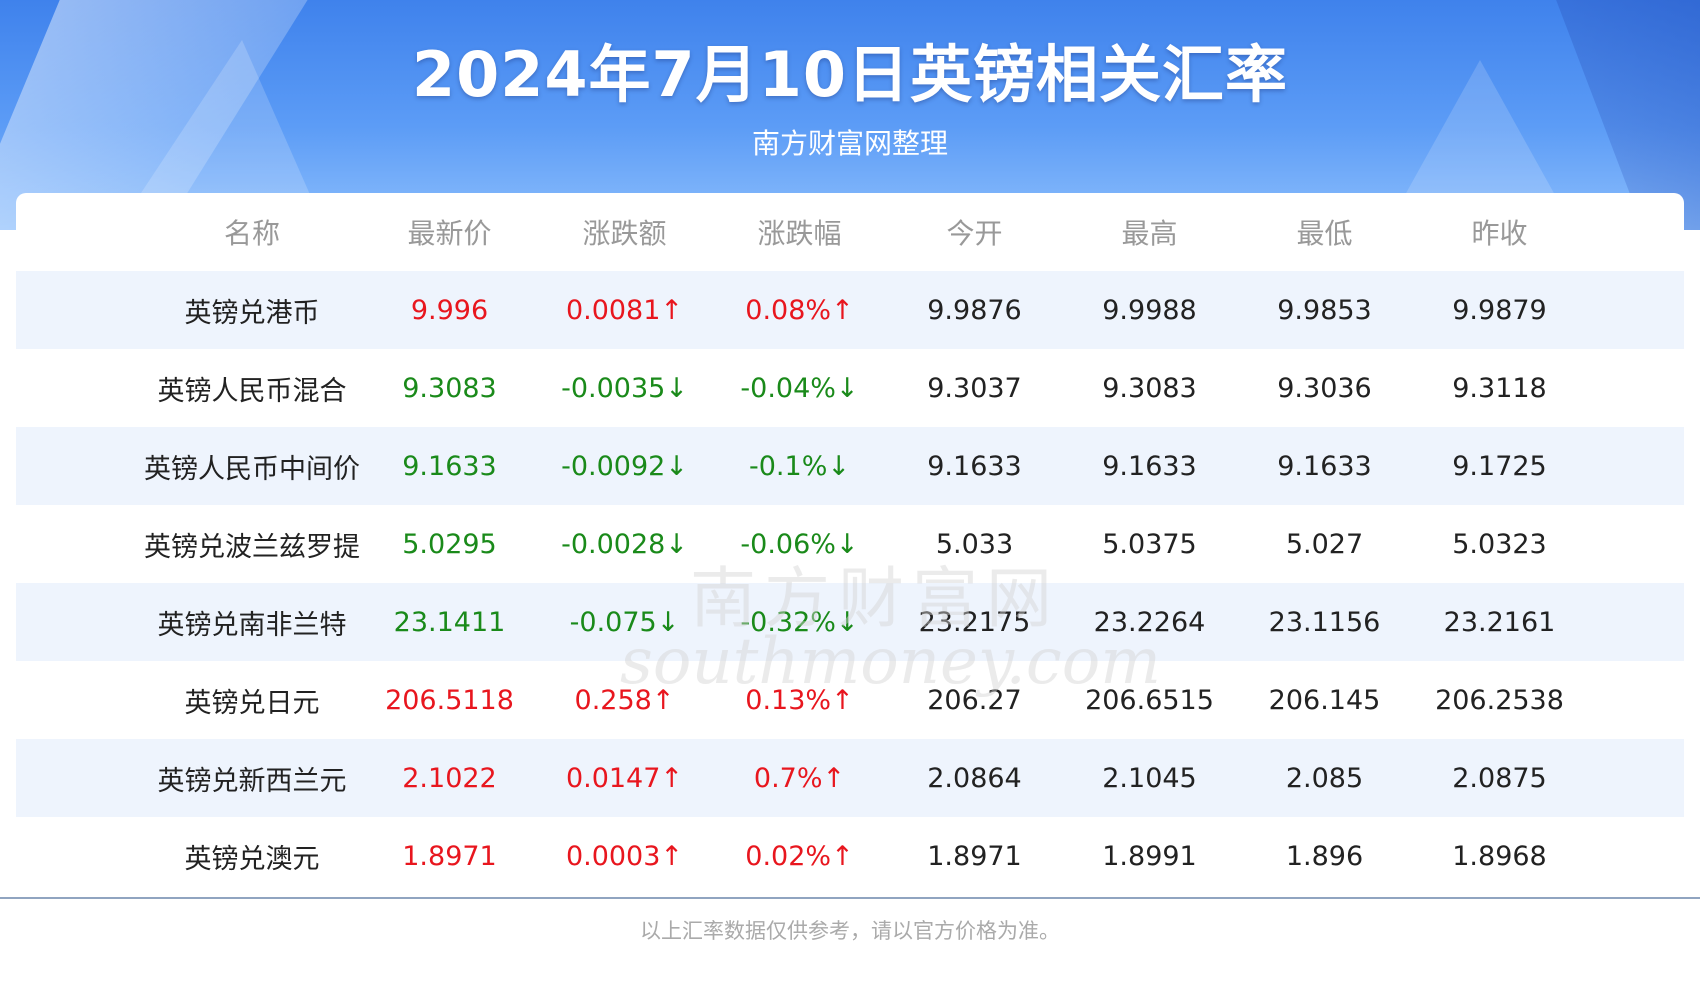 The image size is (1700, 1000). What do you see at coordinates (252, 547) in the screenshot?
I see `cell-name: 英镑兑波兰兹罗提` at bounding box center [252, 547].